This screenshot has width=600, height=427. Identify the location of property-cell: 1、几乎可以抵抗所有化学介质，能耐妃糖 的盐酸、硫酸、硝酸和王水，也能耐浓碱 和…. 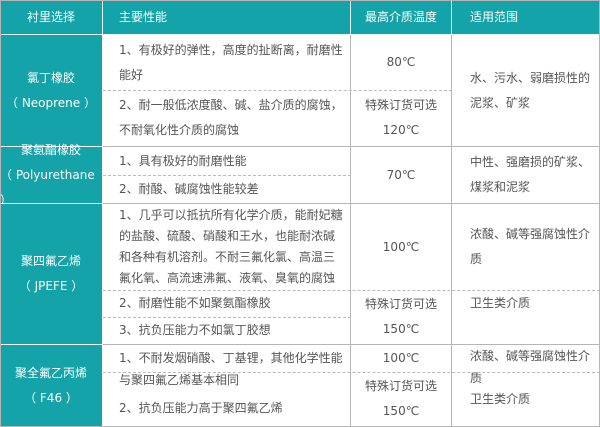
(227, 247).